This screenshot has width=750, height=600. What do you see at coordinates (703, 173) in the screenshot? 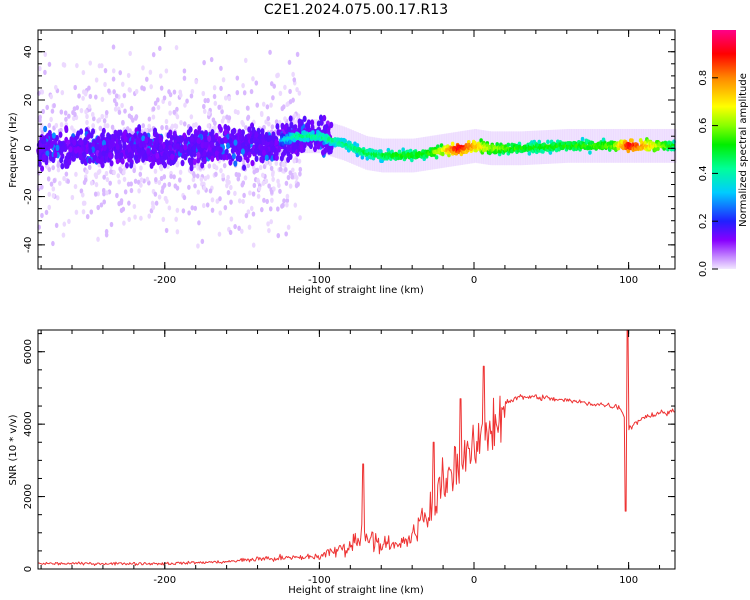
I see `colorbar-tick-label: 0.4` at bounding box center [703, 173].